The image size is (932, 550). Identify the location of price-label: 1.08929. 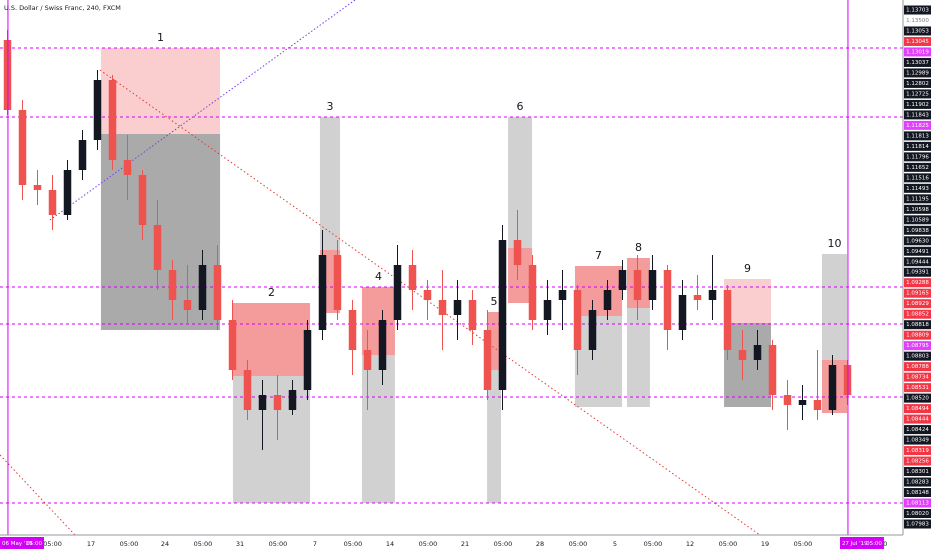
(917, 304).